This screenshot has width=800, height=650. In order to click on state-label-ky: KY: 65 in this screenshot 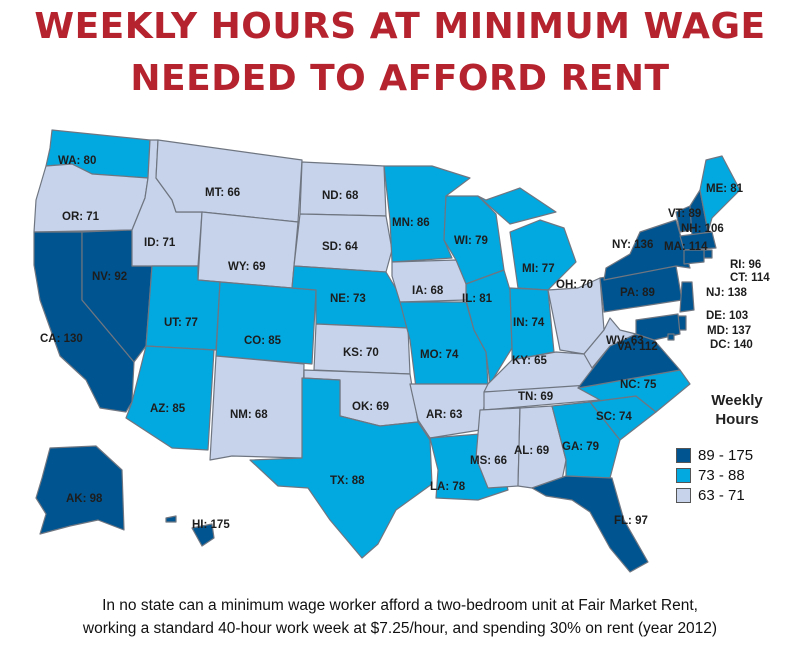, I will do `click(530, 361)`.